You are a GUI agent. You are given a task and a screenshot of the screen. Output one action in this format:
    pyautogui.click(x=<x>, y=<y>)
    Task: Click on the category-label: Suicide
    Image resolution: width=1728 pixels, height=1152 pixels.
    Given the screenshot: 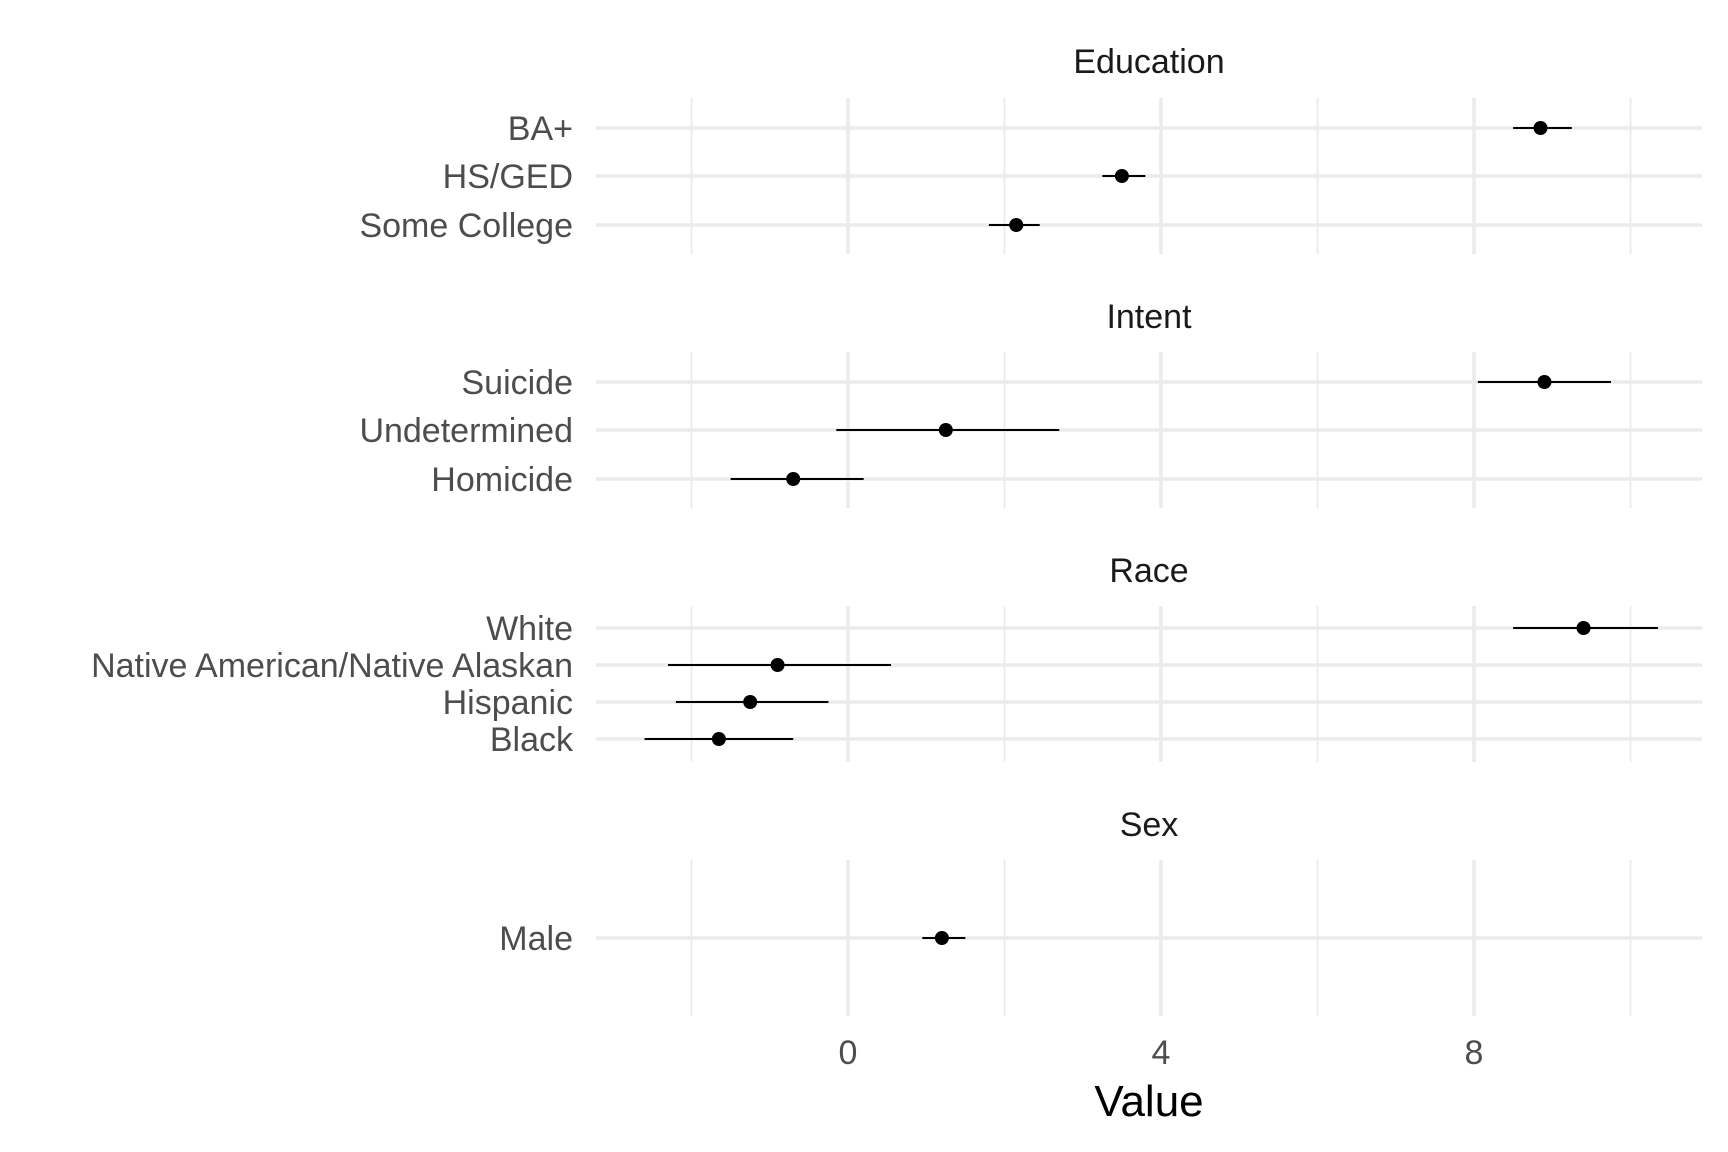 What is the action you would take?
    pyautogui.click(x=517, y=383)
    